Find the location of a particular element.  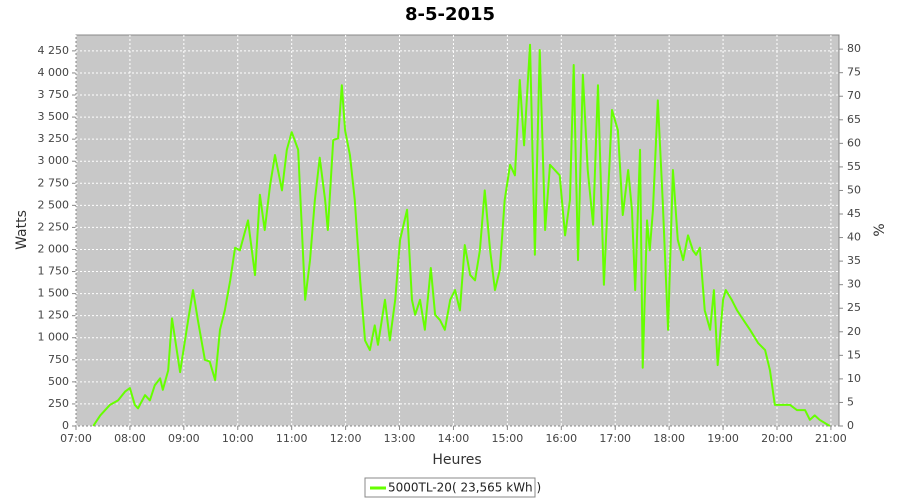

legend-label: 5000TL-20( 23,565 kWh ) is located at coordinates (464, 488).